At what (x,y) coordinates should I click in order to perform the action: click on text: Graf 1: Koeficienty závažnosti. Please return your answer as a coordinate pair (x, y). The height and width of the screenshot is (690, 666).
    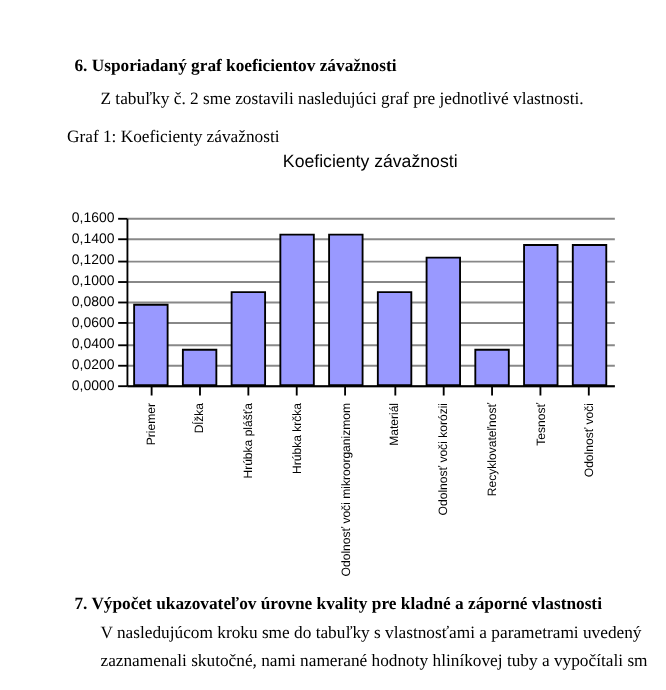
    Looking at the image, I should click on (173, 135).